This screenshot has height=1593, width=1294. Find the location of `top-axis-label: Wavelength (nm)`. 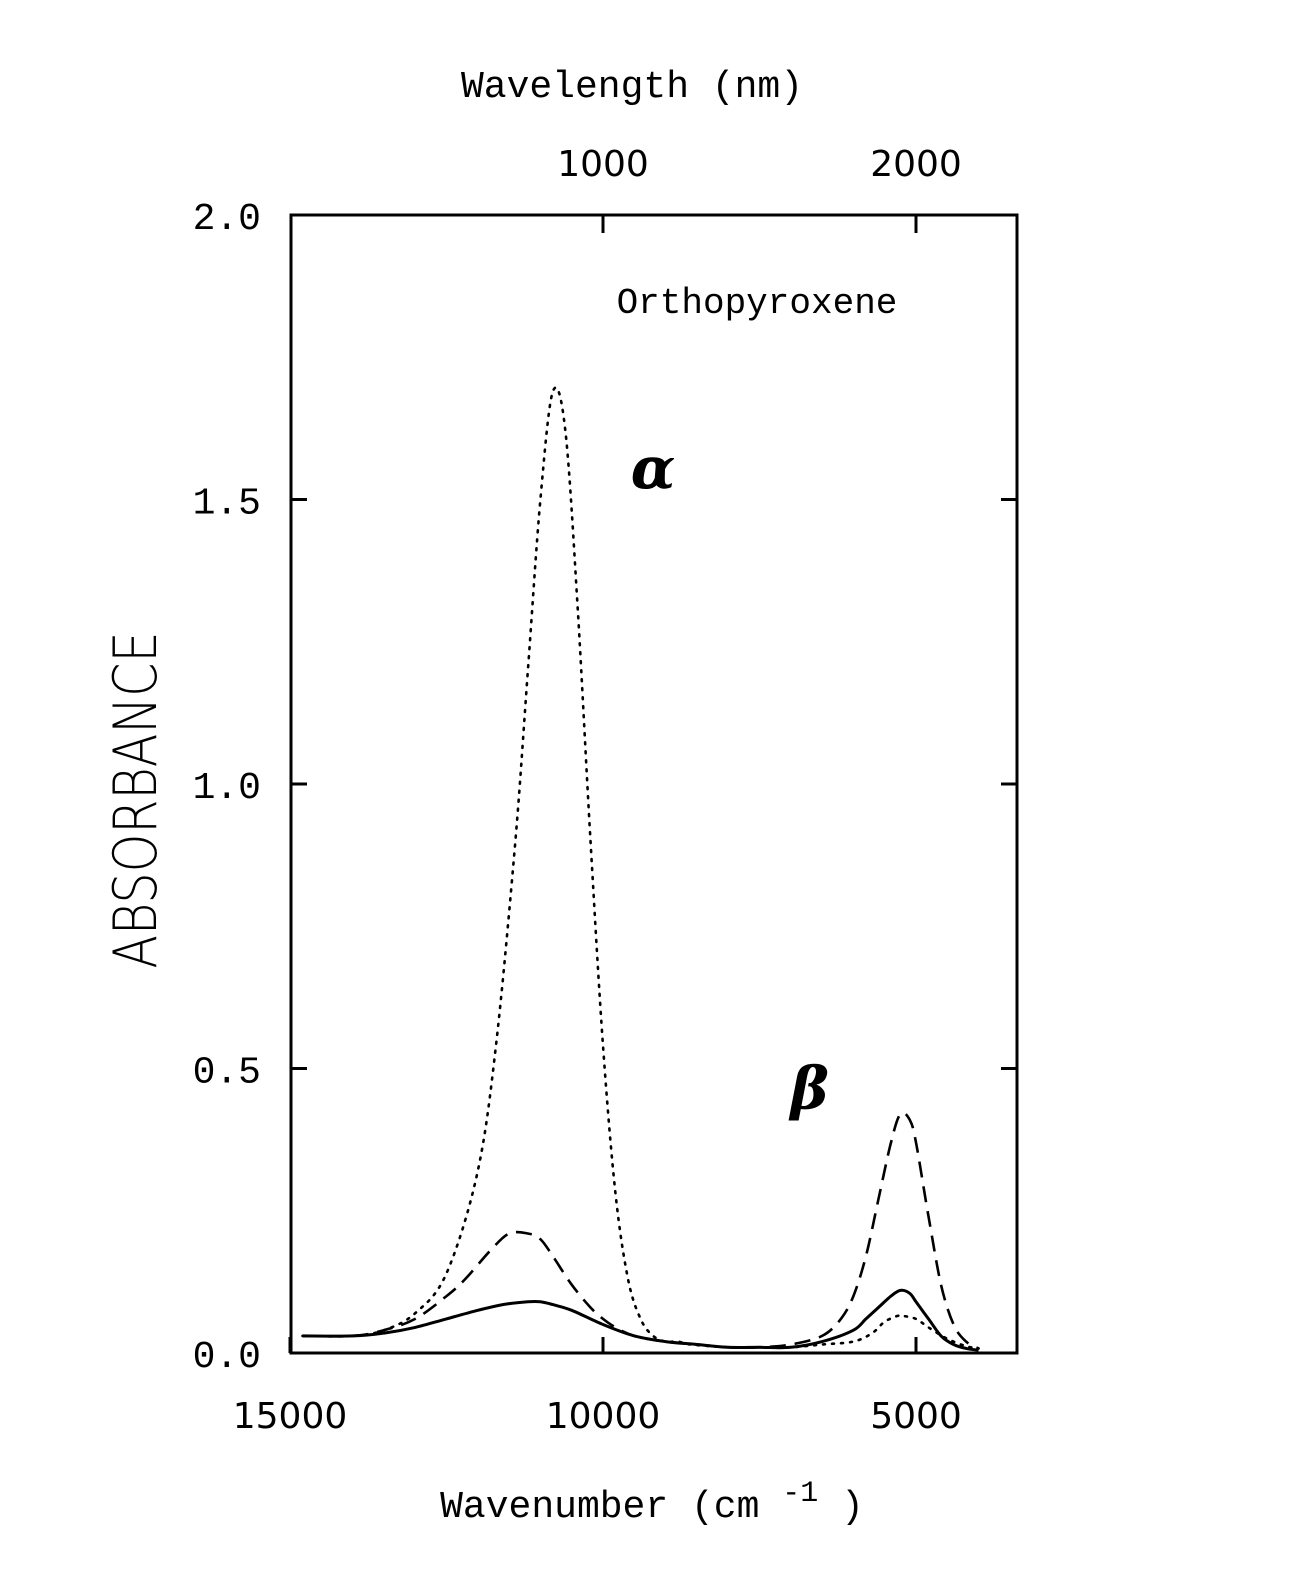

top-axis-label: Wavelength (nm) is located at coordinates (632, 87).